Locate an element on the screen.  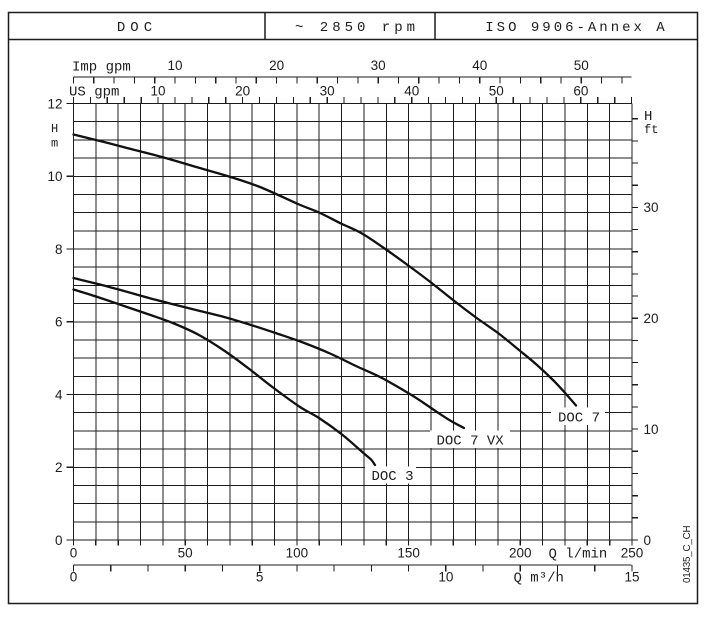
svg-text: ~ 2850 rpm is located at coordinates (357, 28).